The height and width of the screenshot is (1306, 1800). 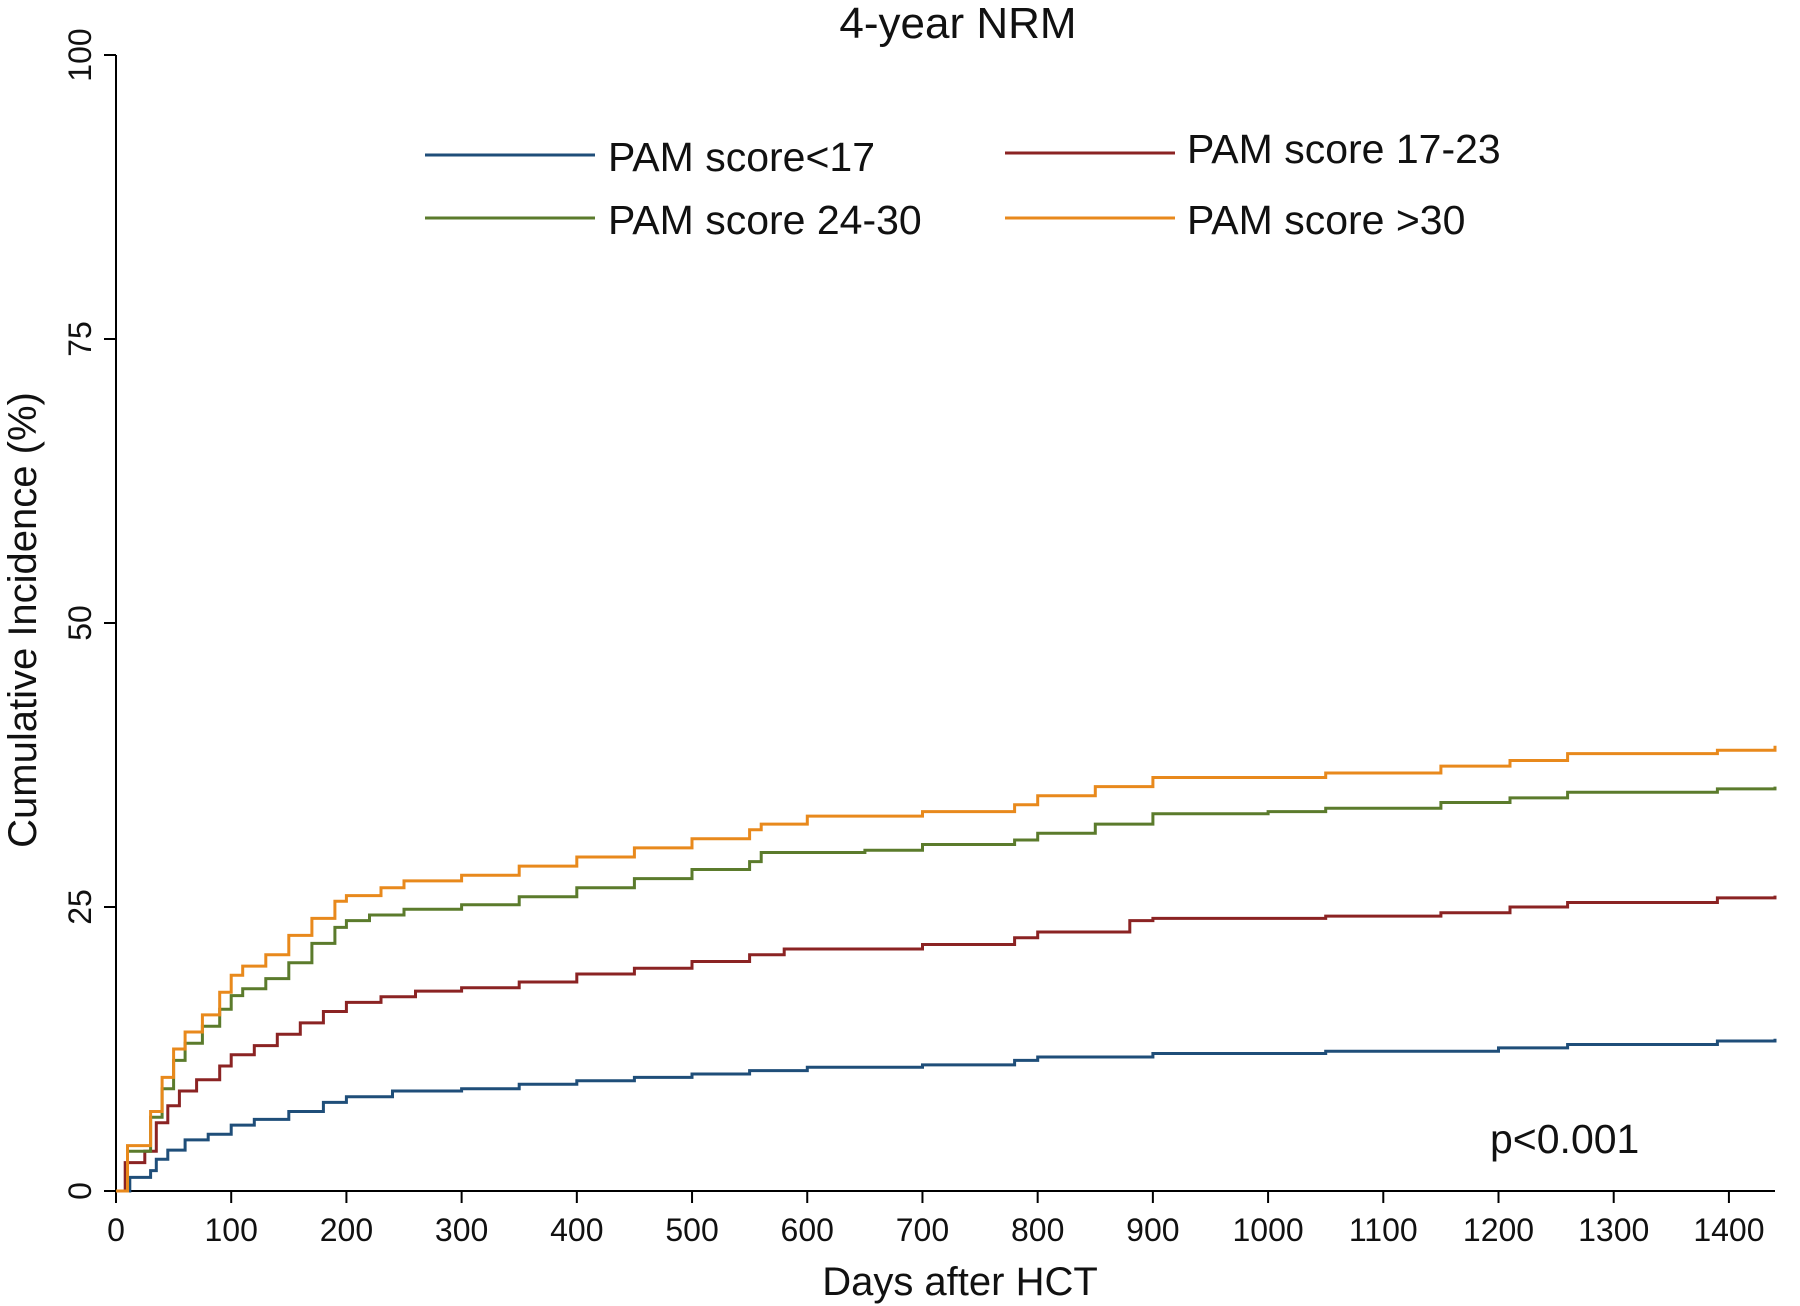 What do you see at coordinates (1344, 149) in the screenshot?
I see `legend-label-series-2: PAM score 17-23` at bounding box center [1344, 149].